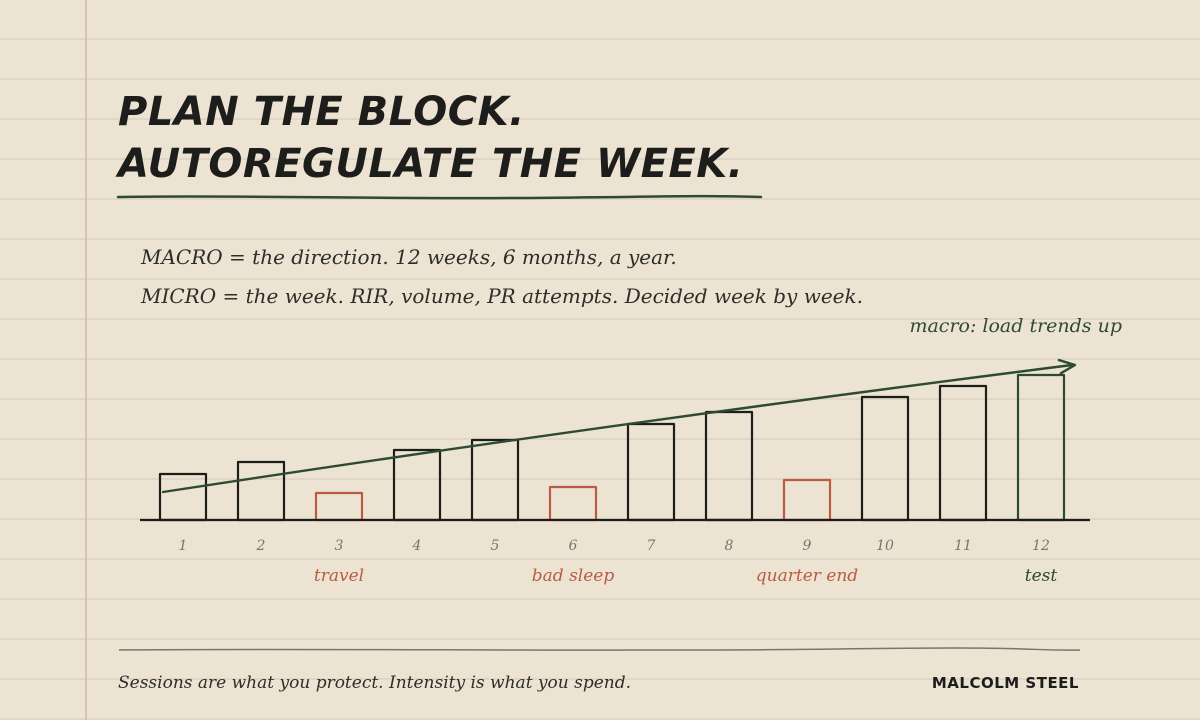  I want to click on tick-label-week-10: 10, so click(885, 546).